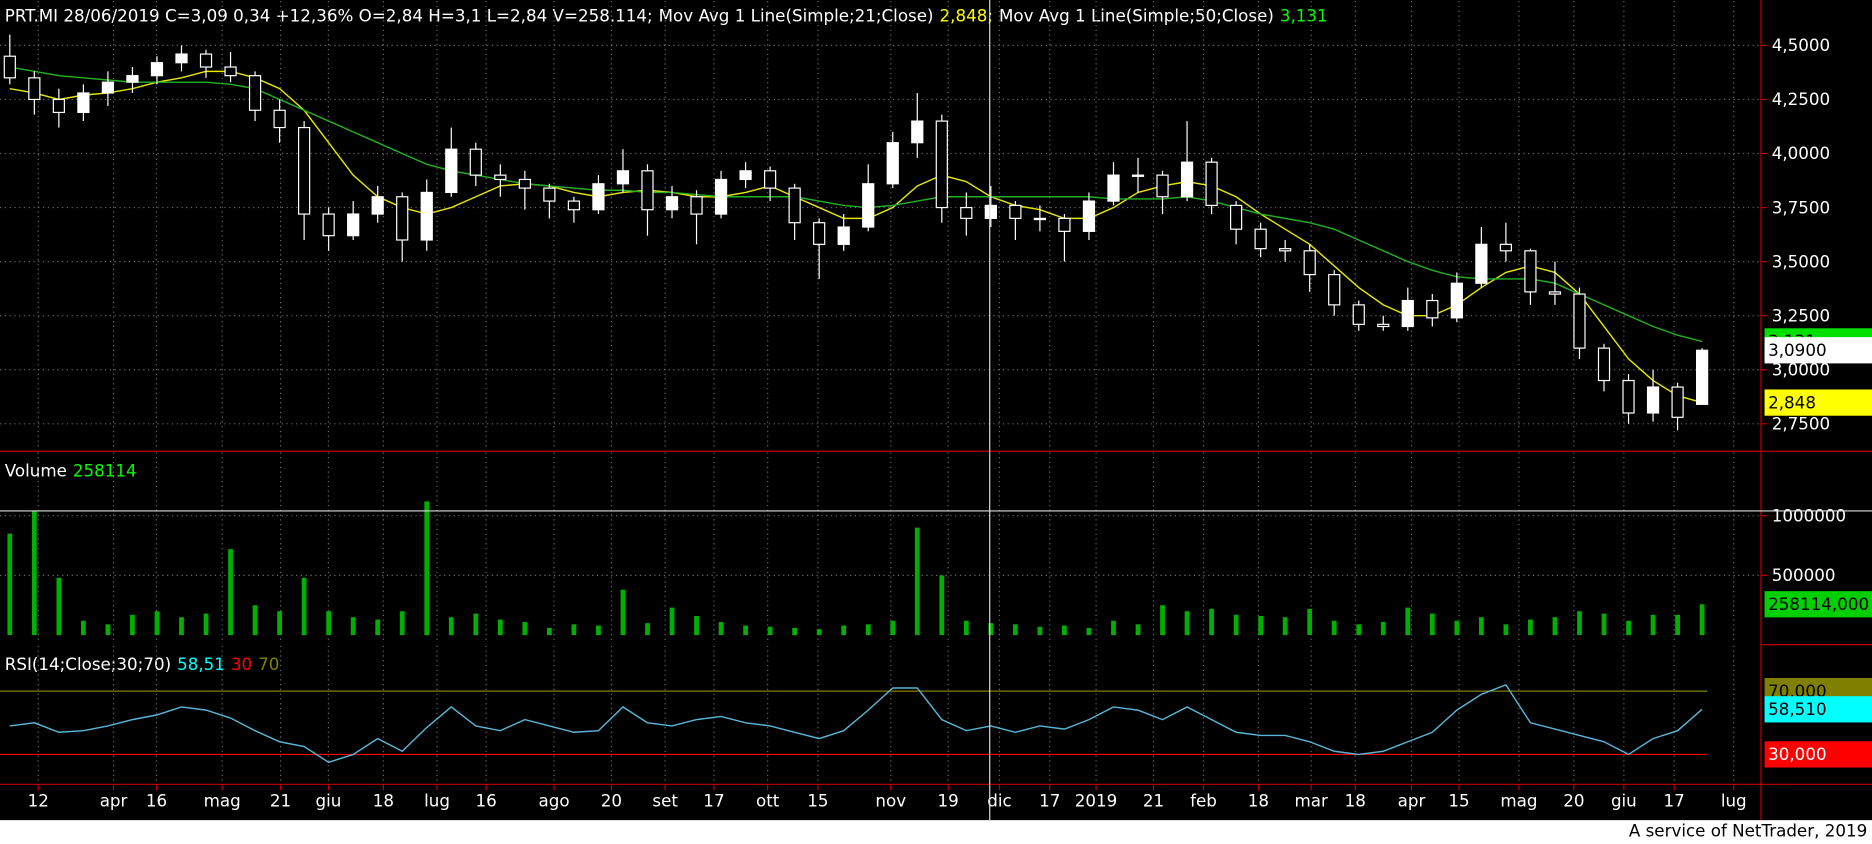 This screenshot has width=1872, height=844. Describe the element at coordinates (999, 801) in the screenshot. I see `x-tick-label: dic` at that location.